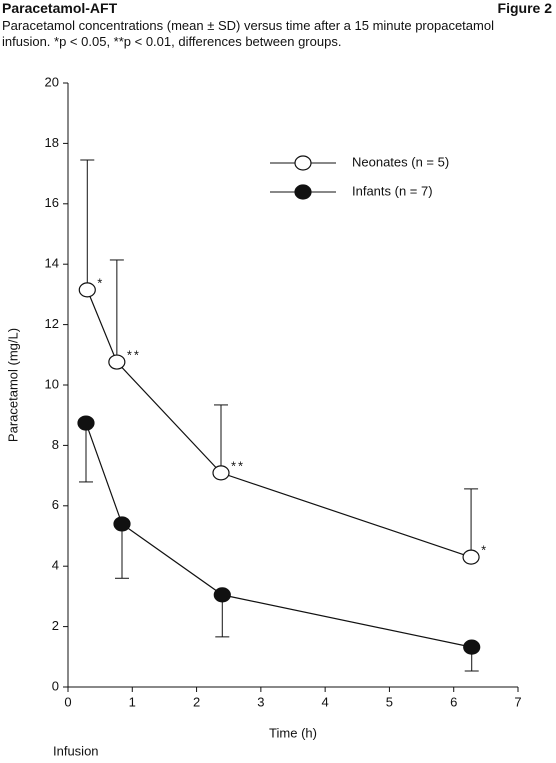 Image resolution: width=556 pixels, height=763 pixels. Describe the element at coordinates (55, 565) in the screenshot. I see `y-tick-label: 4` at that location.